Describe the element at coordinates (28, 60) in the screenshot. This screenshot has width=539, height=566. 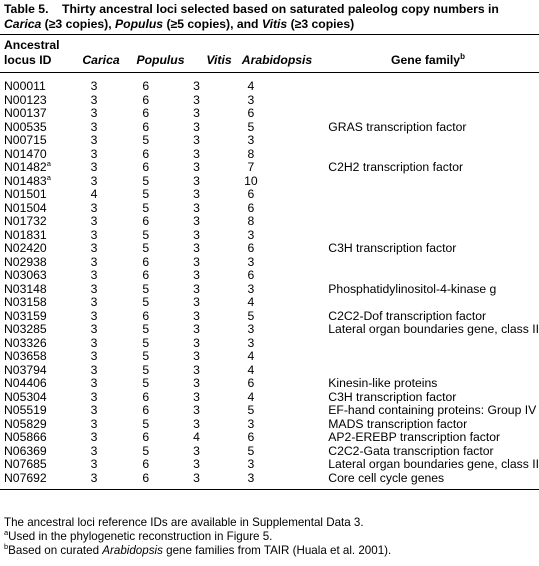
I see `header-locus-line2: locus ID` at that location.